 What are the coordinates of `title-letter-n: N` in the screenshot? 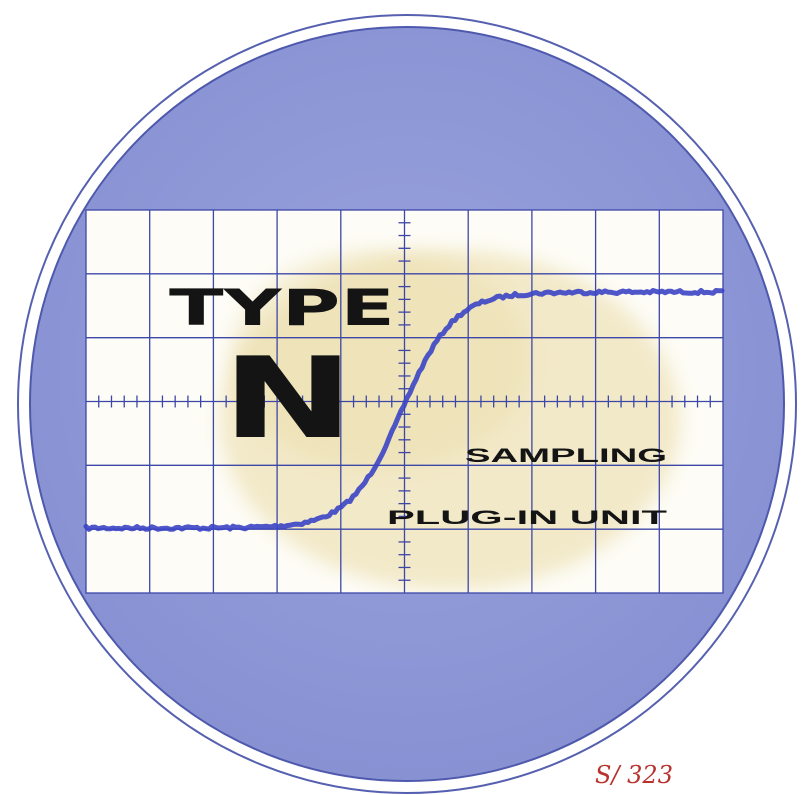 It's located at (288, 399).